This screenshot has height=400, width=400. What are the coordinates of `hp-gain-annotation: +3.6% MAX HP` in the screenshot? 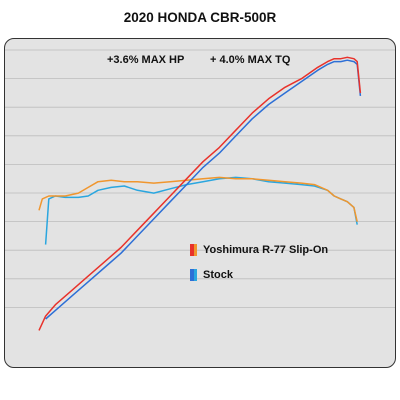 It's located at (146, 60).